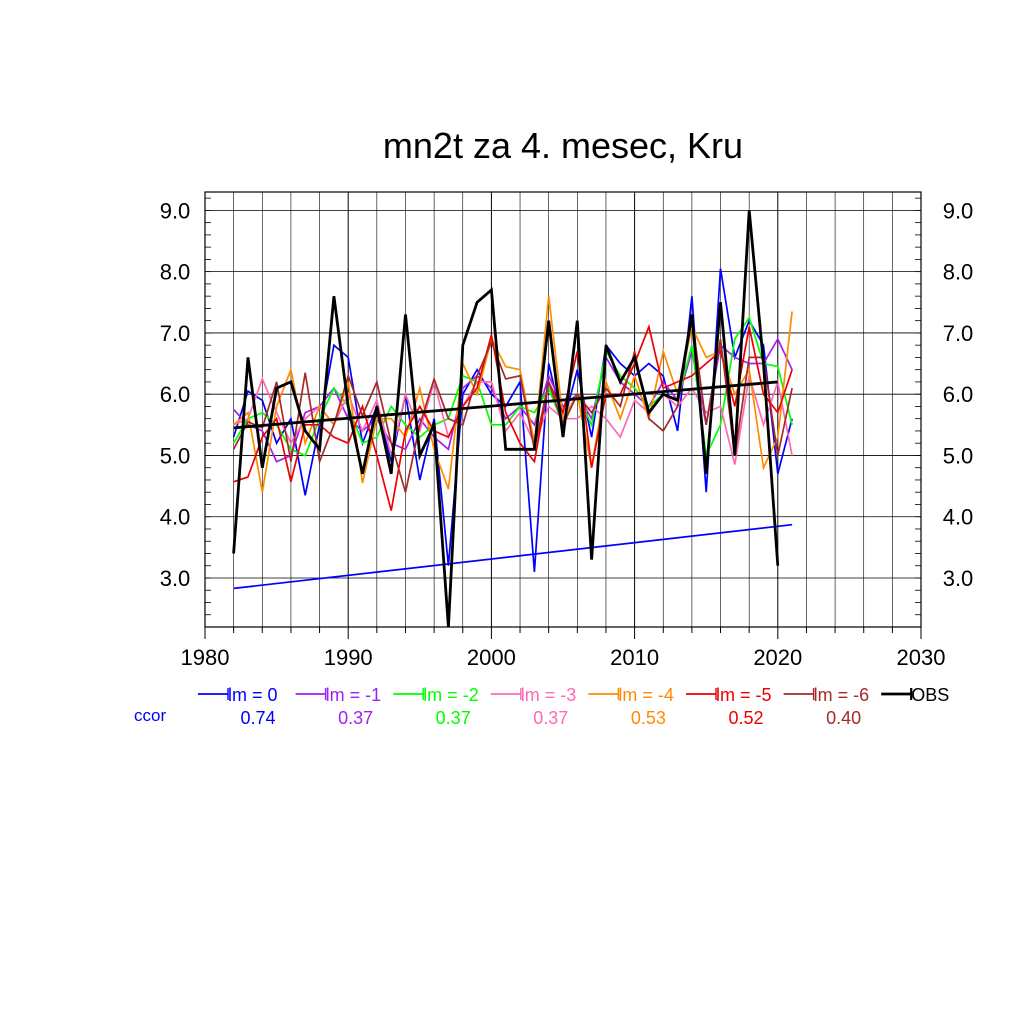  I want to click on legend-label: OBS, so click(930, 695).